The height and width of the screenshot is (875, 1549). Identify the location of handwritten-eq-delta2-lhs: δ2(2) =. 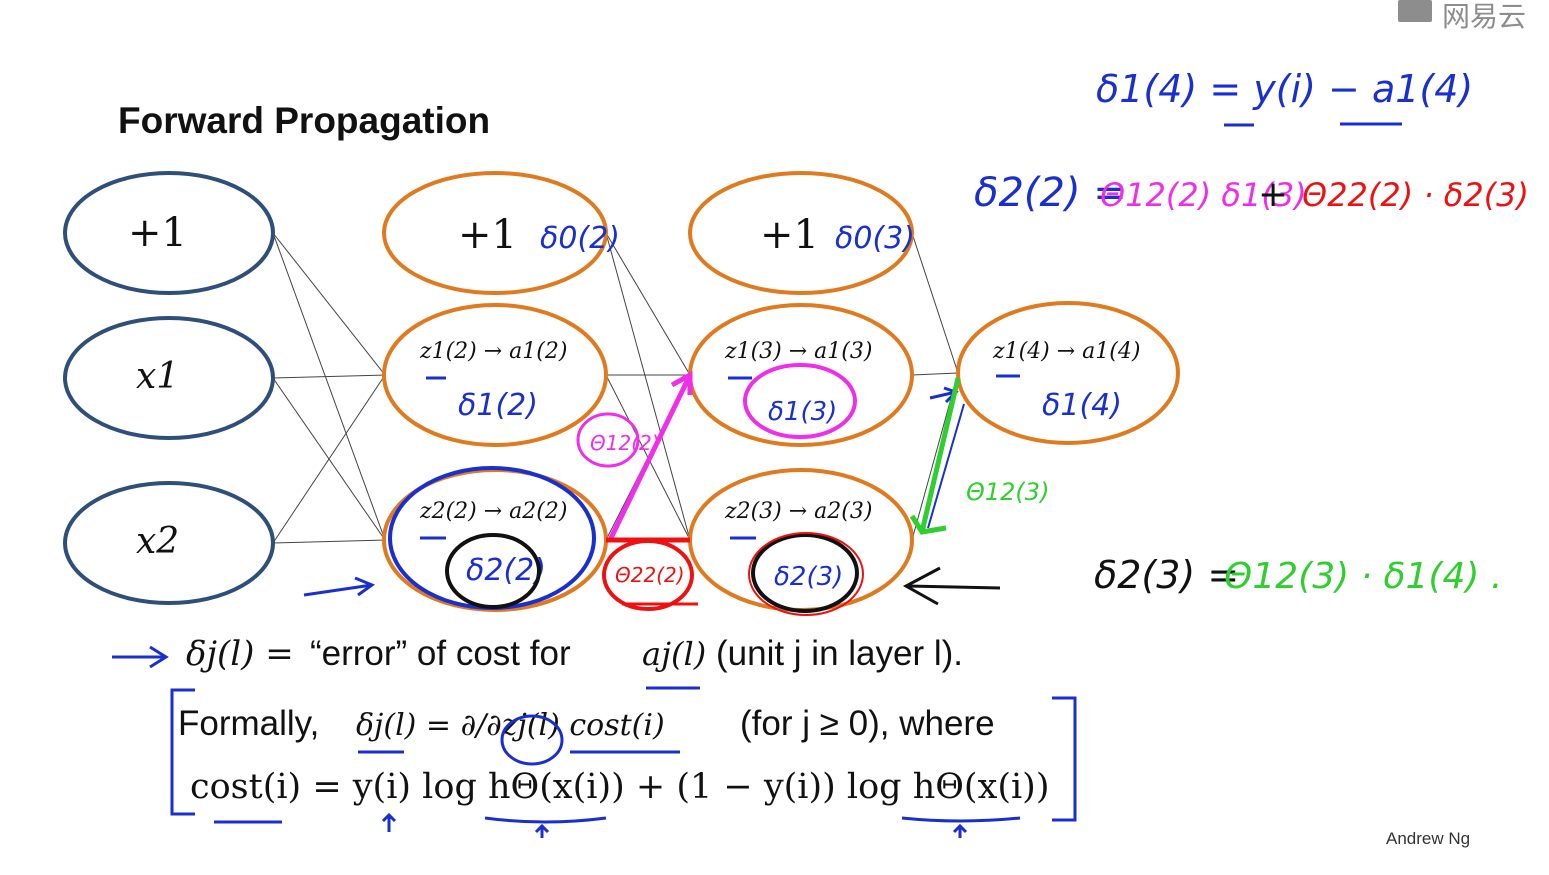
(1050, 193).